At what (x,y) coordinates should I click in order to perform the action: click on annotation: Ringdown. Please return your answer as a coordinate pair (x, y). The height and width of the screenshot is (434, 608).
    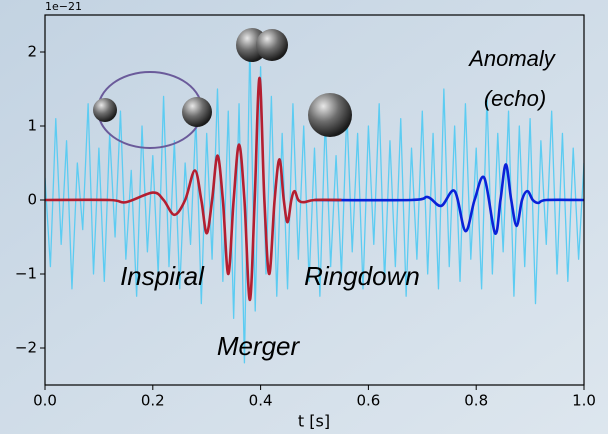
    Looking at the image, I should click on (362, 276).